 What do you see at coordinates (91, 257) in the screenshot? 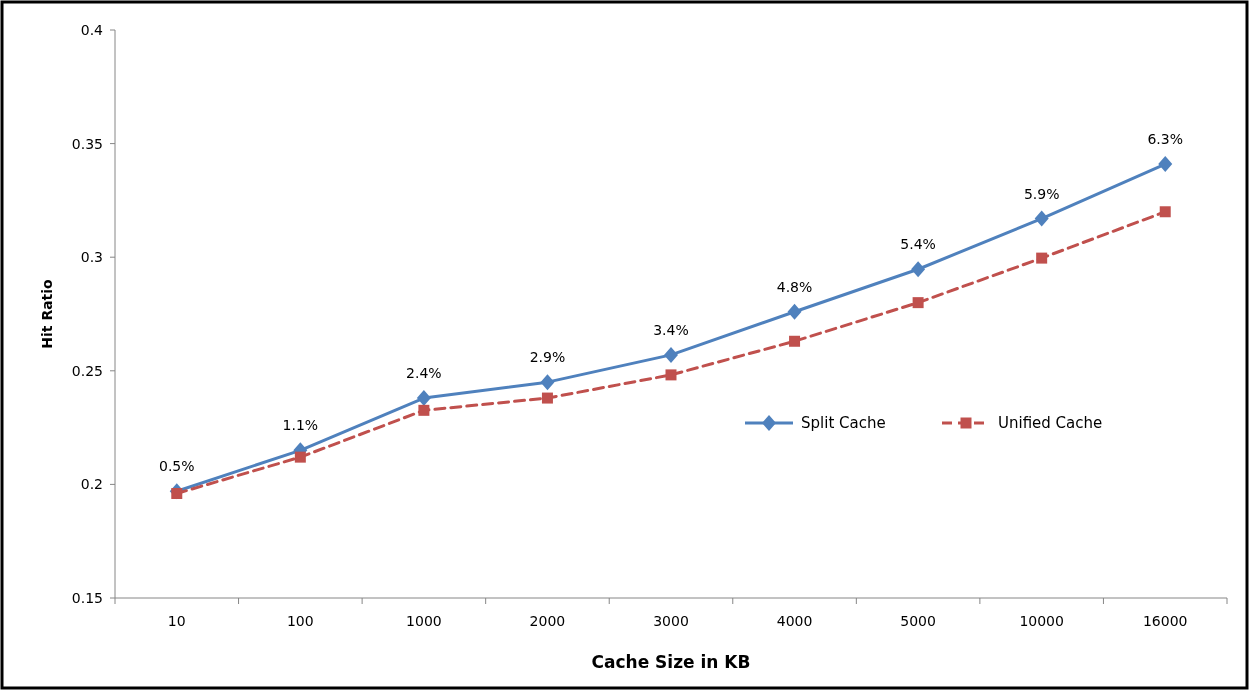
I see `y-tick-label: 0.3` at bounding box center [91, 257].